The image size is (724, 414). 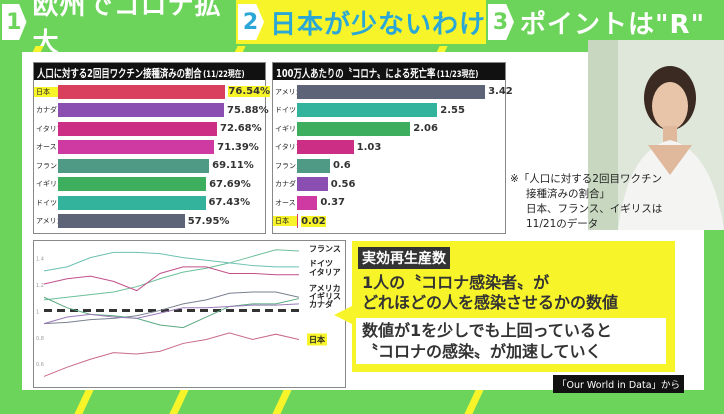 What do you see at coordinates (240, 128) in the screenshot?
I see `bar-value: 72.68%` at bounding box center [240, 128].